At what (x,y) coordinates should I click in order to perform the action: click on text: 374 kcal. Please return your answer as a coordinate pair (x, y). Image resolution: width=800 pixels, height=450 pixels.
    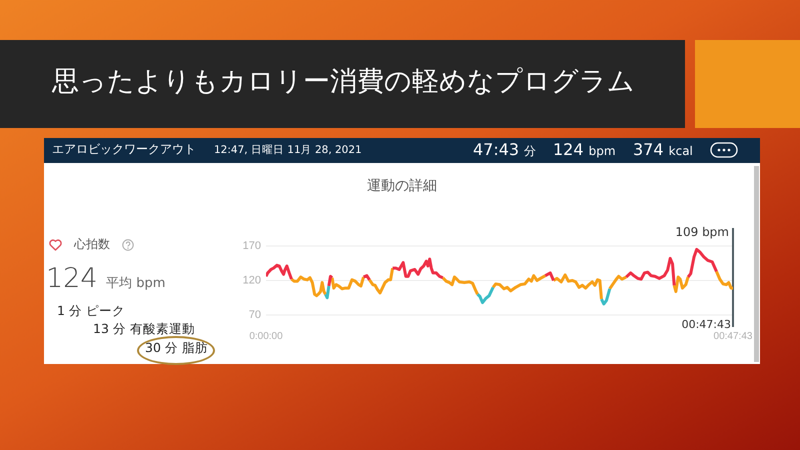
    Looking at the image, I should click on (663, 149).